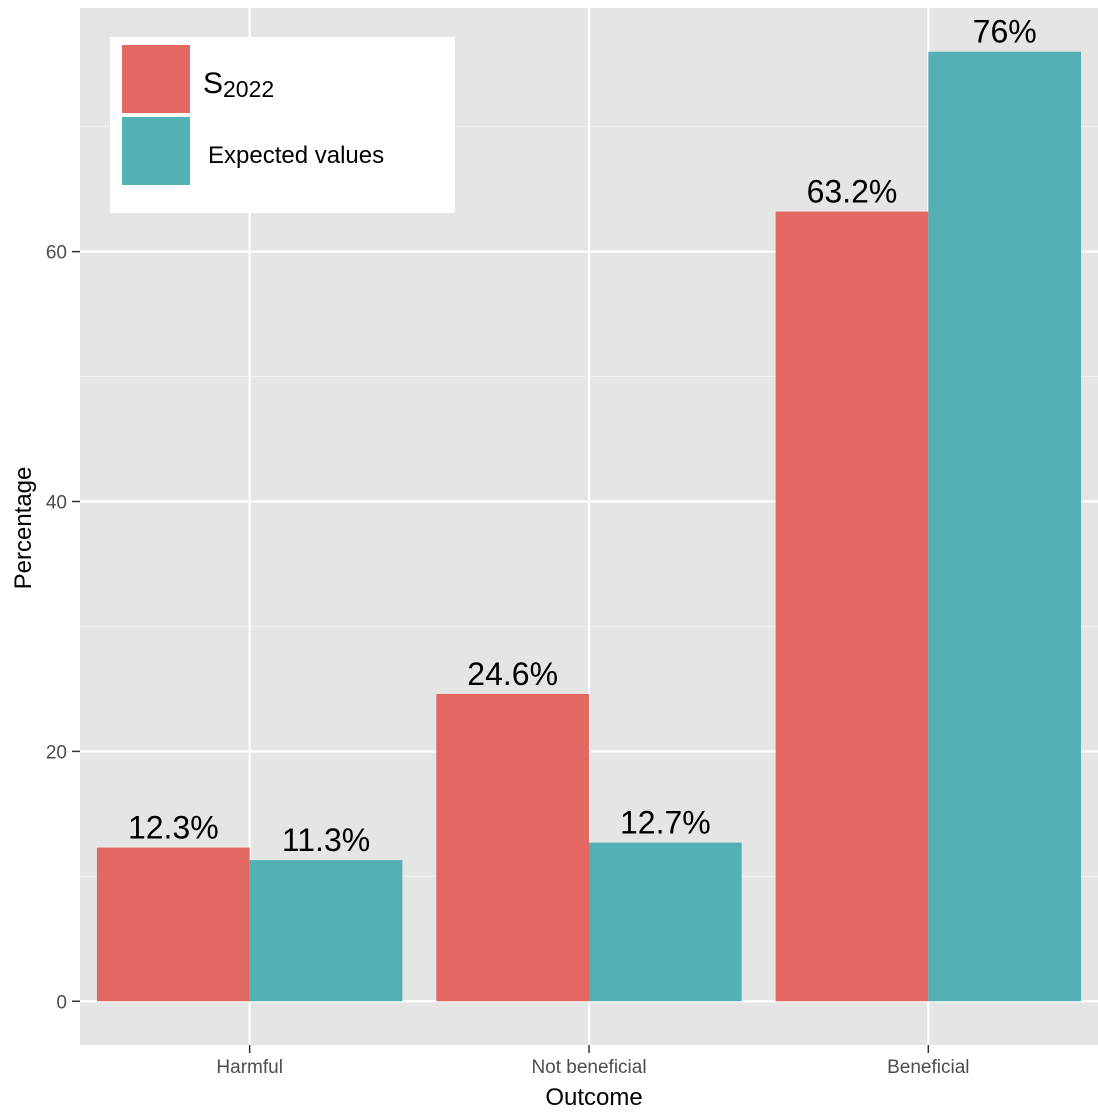 This screenshot has height=1113, width=1098. What do you see at coordinates (56, 253) in the screenshot?
I see `y-tick-label: 60` at bounding box center [56, 253].